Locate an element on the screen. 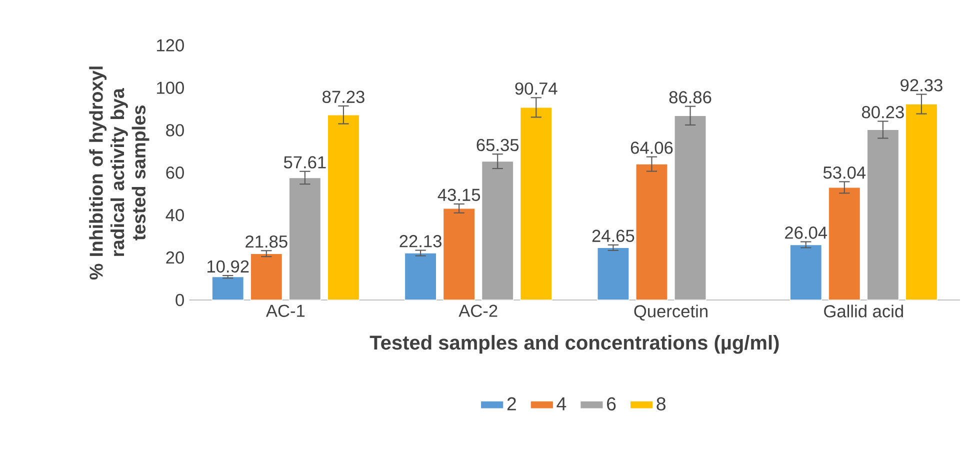  data-label: 86.86 is located at coordinates (690, 97).